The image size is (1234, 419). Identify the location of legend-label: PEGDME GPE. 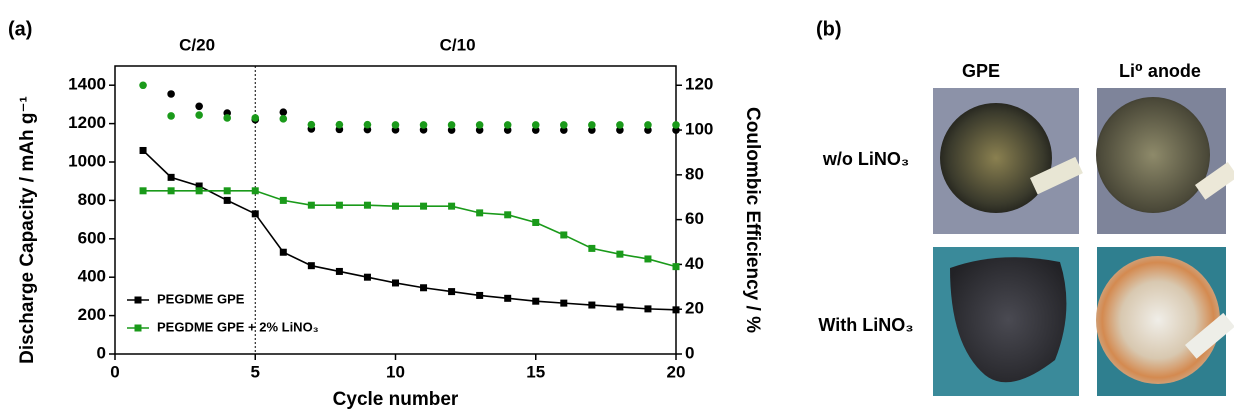
(201, 298).